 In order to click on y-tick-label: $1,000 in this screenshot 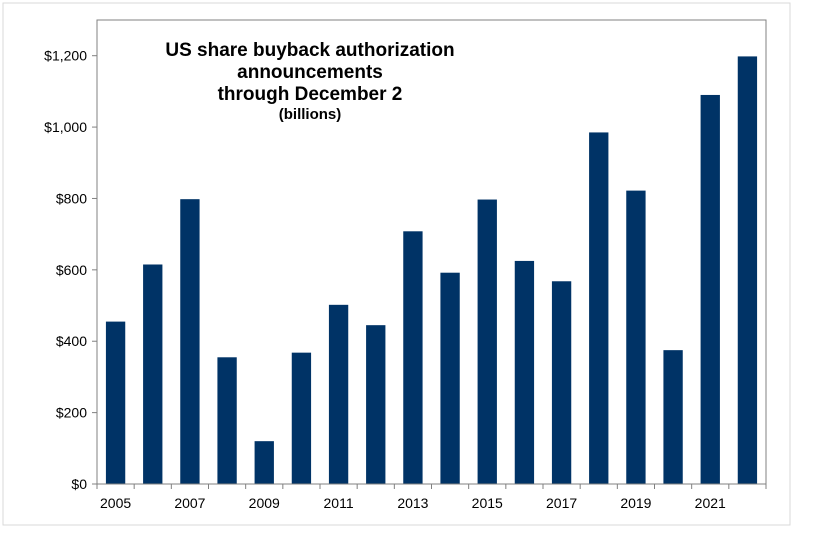, I will do `click(65, 127)`.